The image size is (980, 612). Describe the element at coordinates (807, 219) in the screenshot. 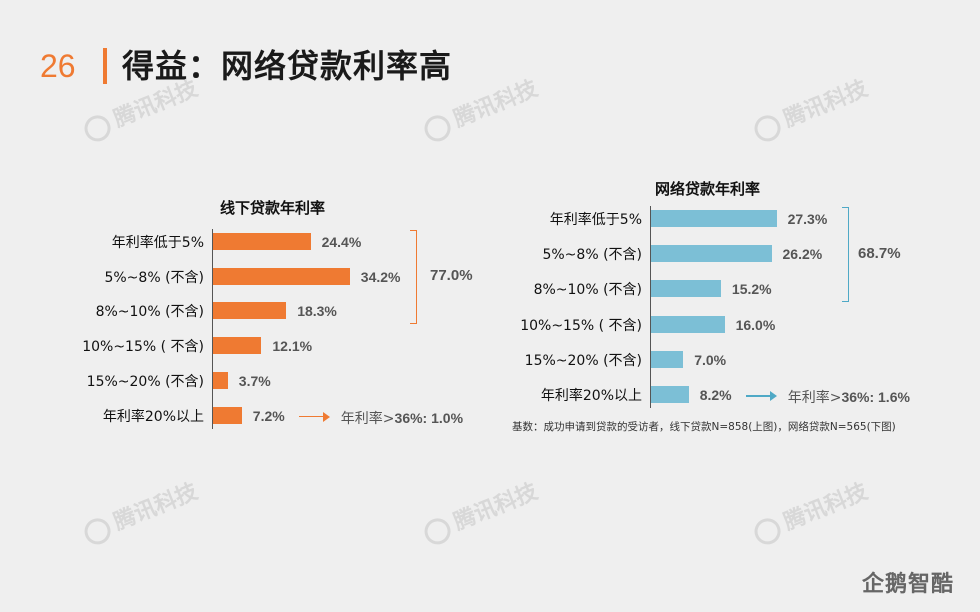

I see `data-label: 27.3%` at that location.